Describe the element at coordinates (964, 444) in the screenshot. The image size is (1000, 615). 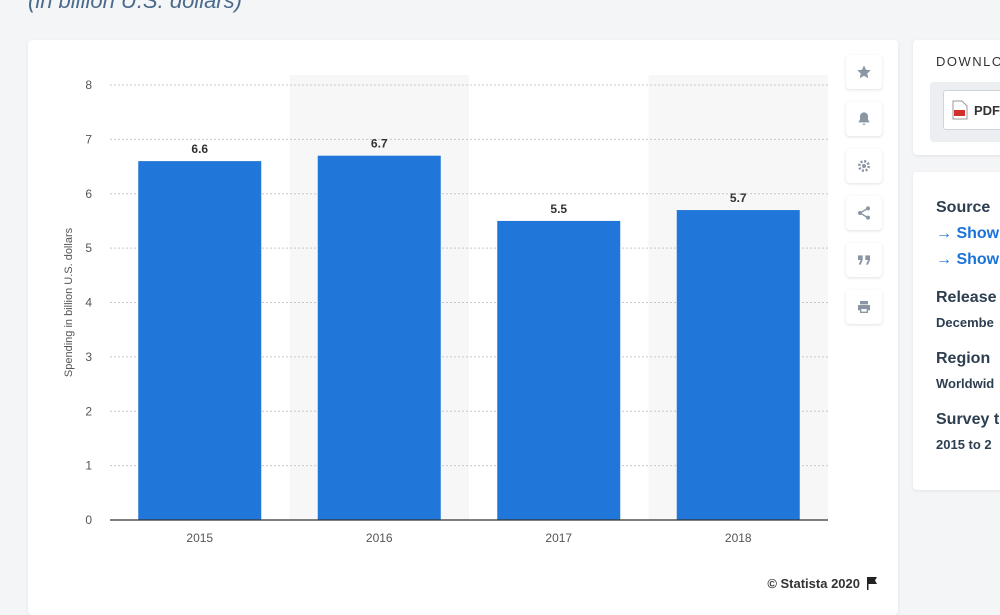
I see `survey-value: 2015 to 2` at that location.